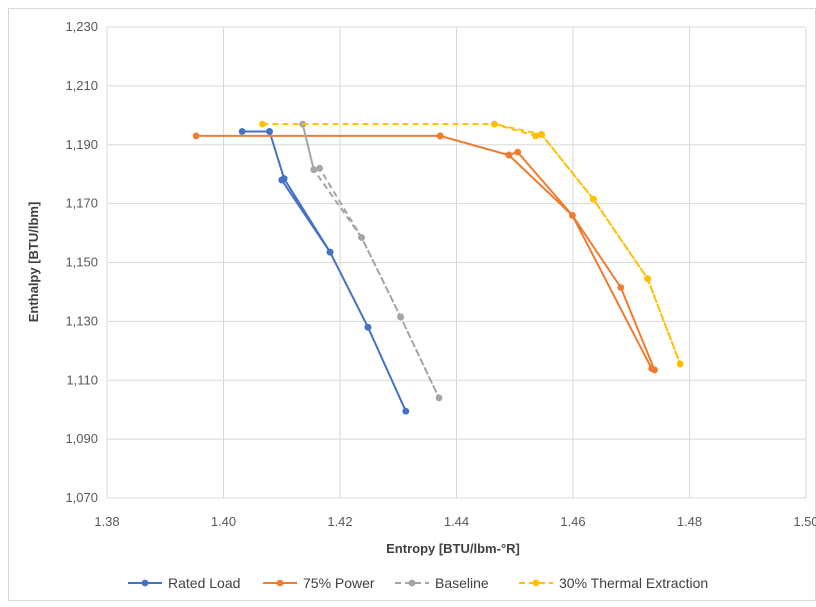 The image size is (816, 607). Describe the element at coordinates (462, 583) in the screenshot. I see `legend-label: Baseline` at that location.